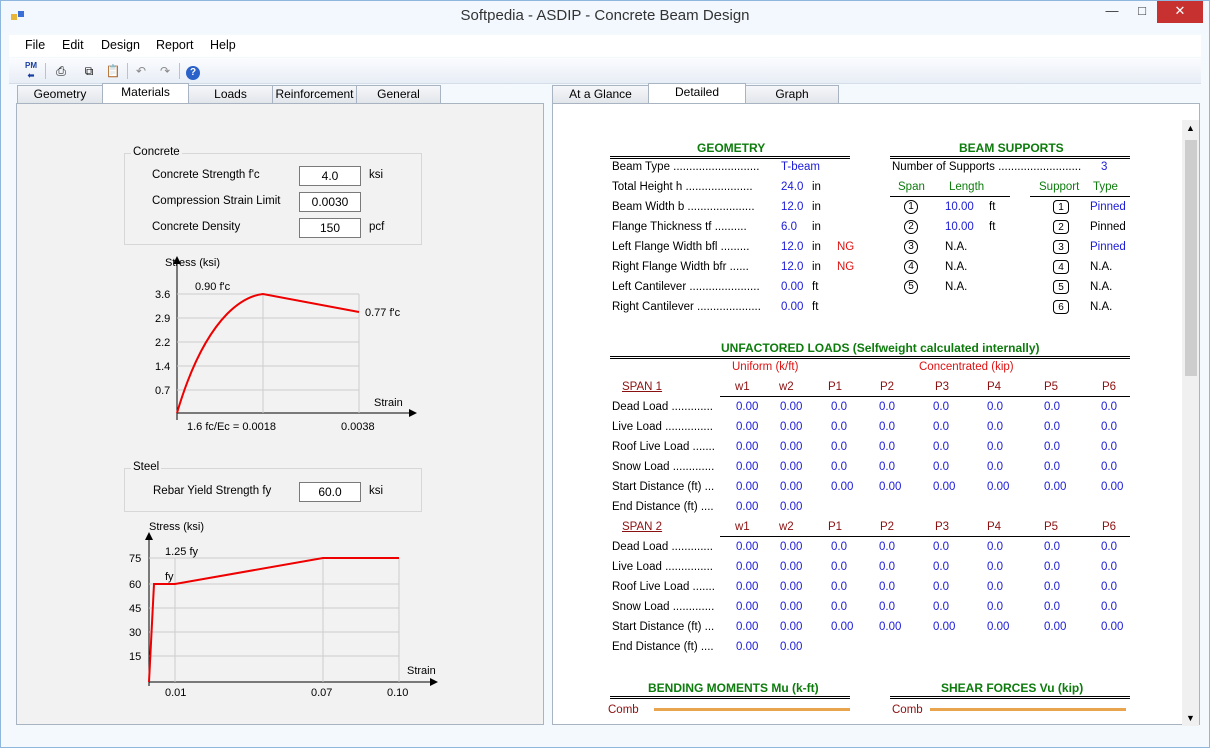 The height and width of the screenshot is (748, 1210). I want to click on menu-bar: File Edit Design Report Help, so click(605, 46).